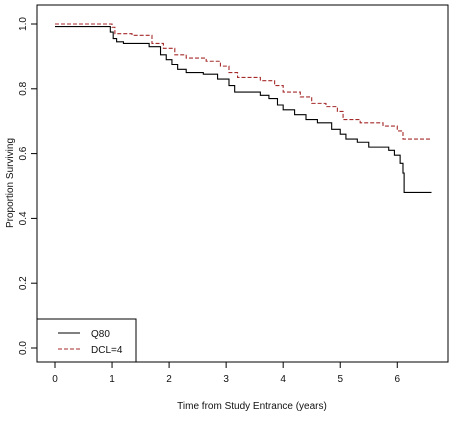 This screenshot has width=454, height=425. I want to click on y-tick-label: 0.2, so click(23, 283).